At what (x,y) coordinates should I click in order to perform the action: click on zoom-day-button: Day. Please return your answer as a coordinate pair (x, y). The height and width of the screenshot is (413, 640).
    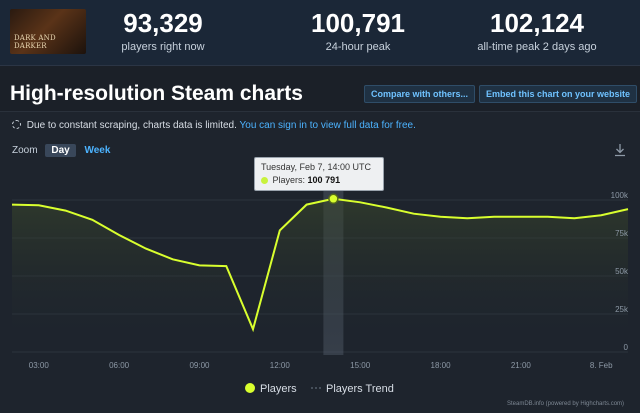
    Looking at the image, I should click on (60, 150).